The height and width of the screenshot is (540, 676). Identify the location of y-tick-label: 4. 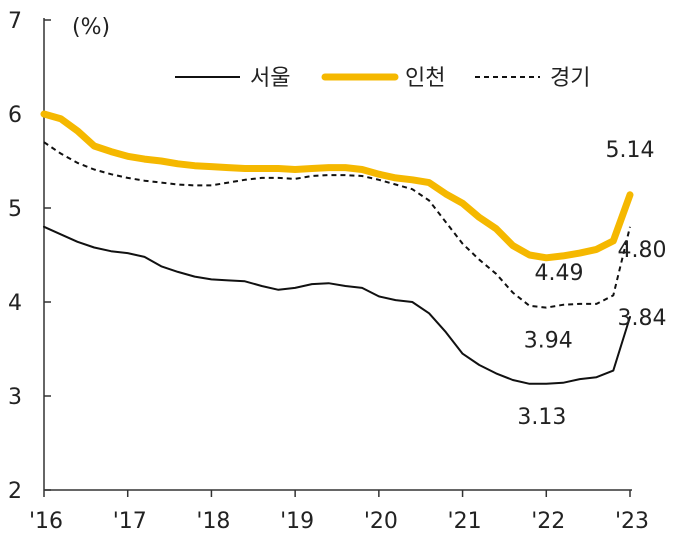
(15, 303).